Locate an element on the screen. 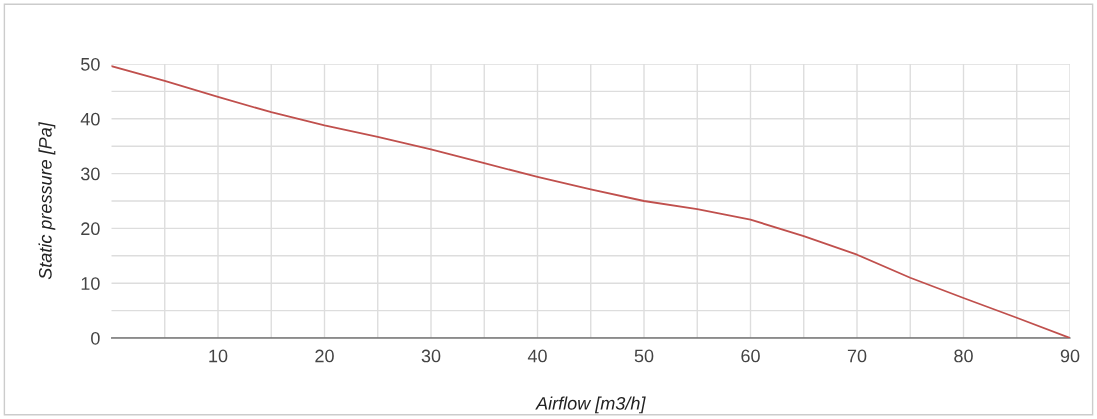 The height and width of the screenshot is (419, 1097). y-tick-label: 50 is located at coordinates (90, 64).